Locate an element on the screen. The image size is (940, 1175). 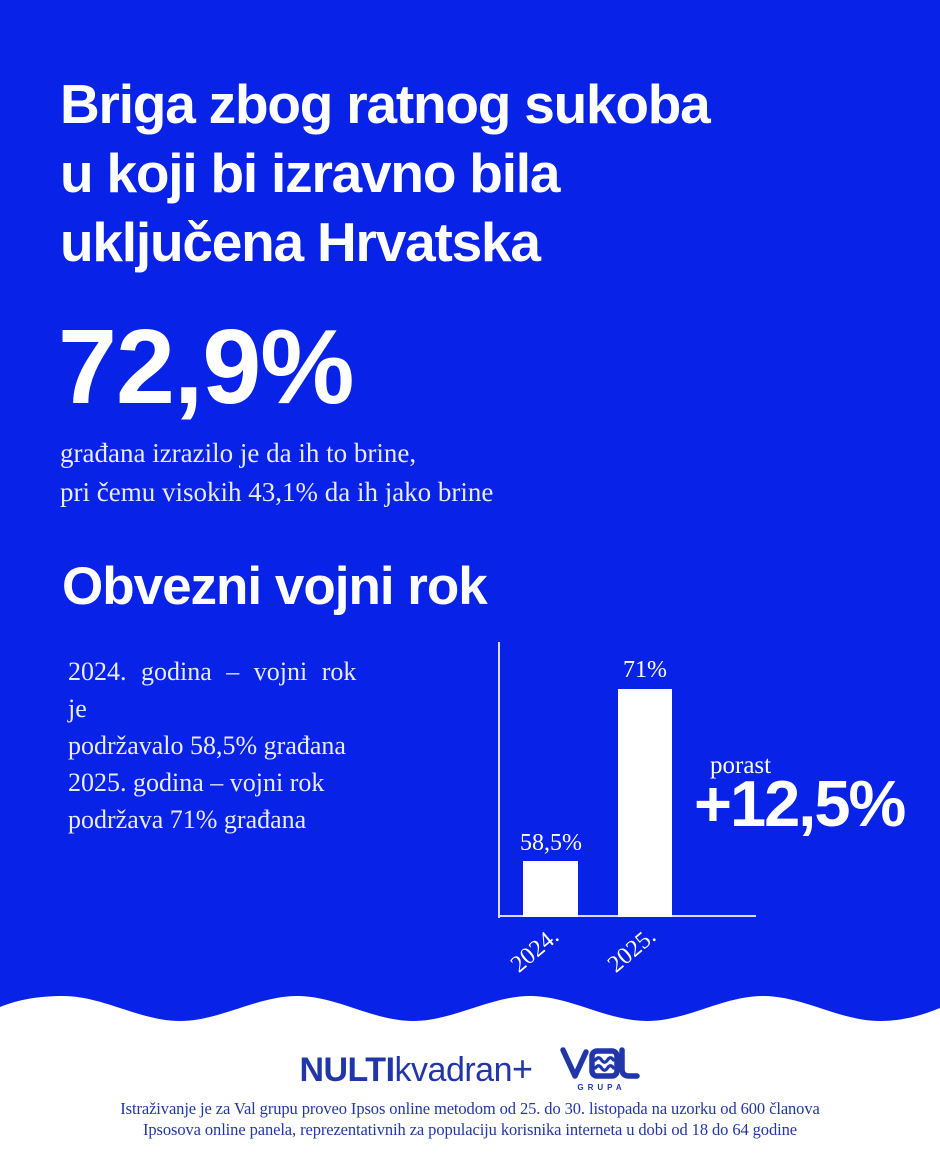
annotation-value: +12,5% is located at coordinates (800, 803).